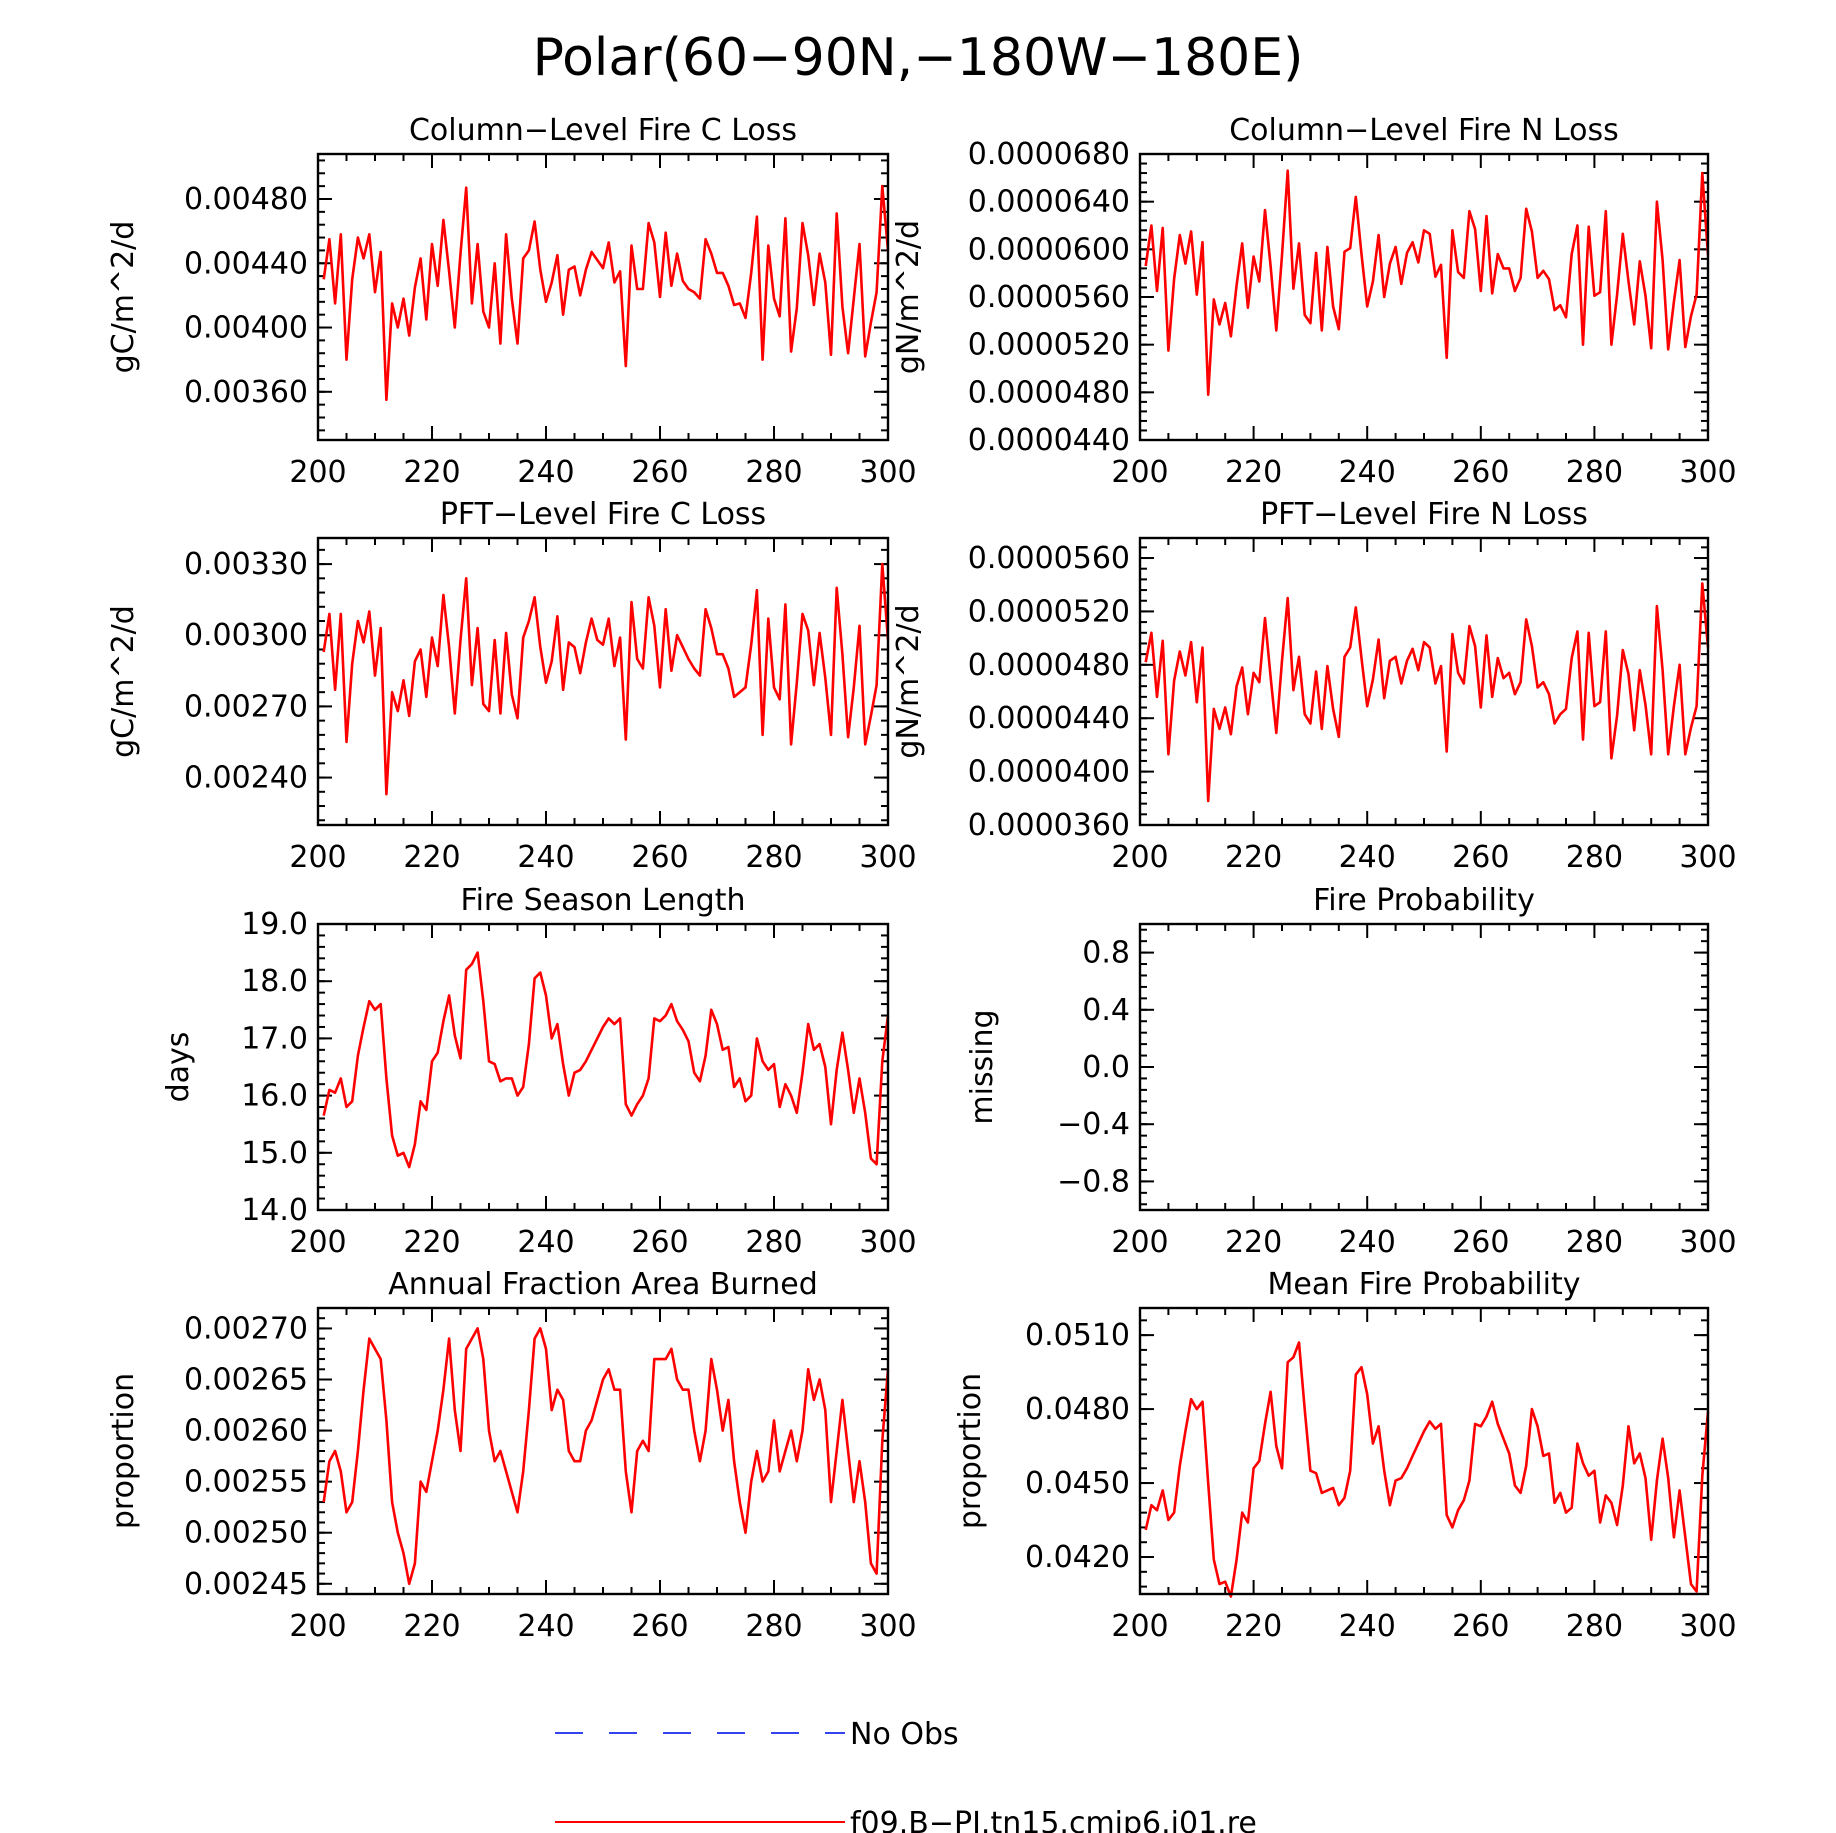 This screenshot has height=1833, width=1836. Describe the element at coordinates (246, 1431) in the screenshot. I see `y-tick-label: 0.00260` at that location.